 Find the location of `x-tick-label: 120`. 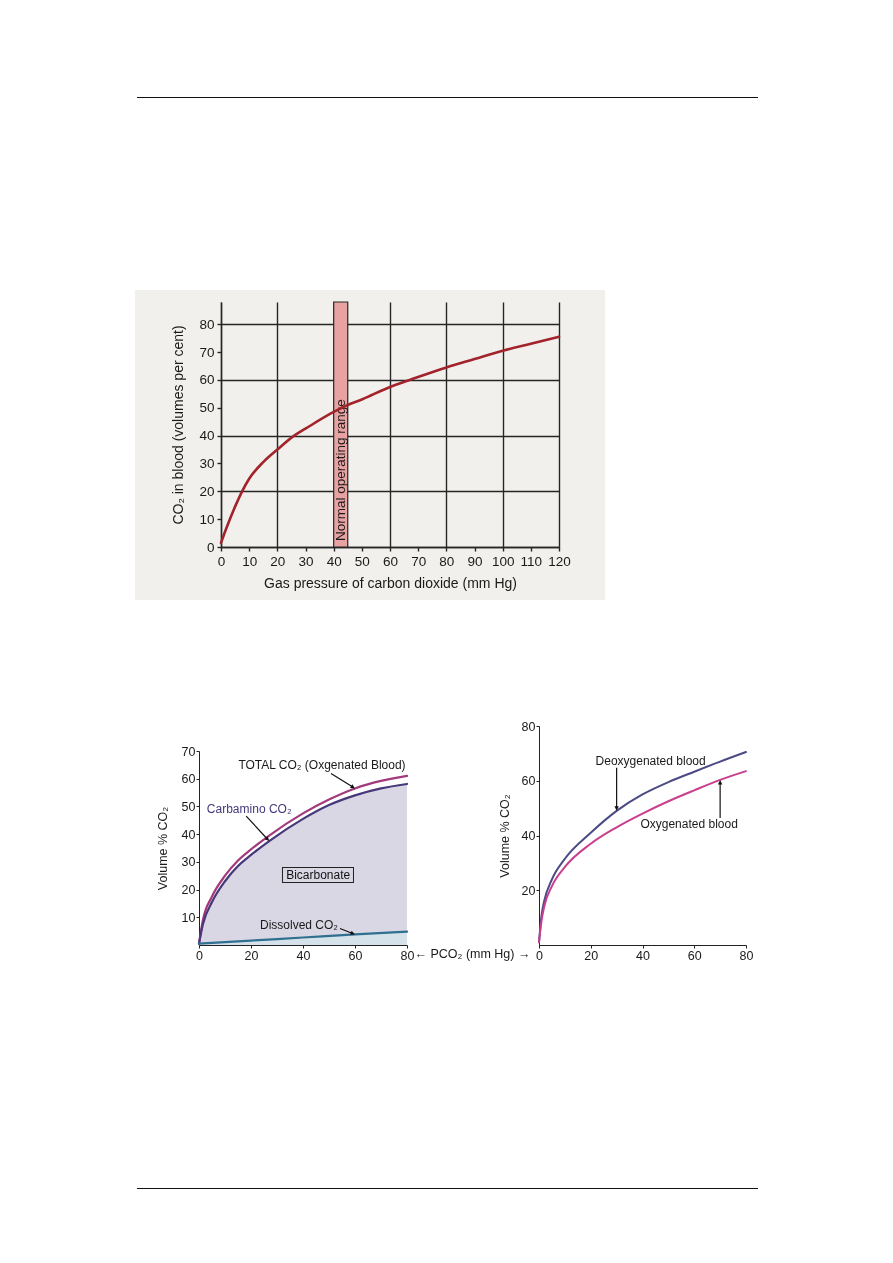

x-tick-label: 120 is located at coordinates (559, 561).